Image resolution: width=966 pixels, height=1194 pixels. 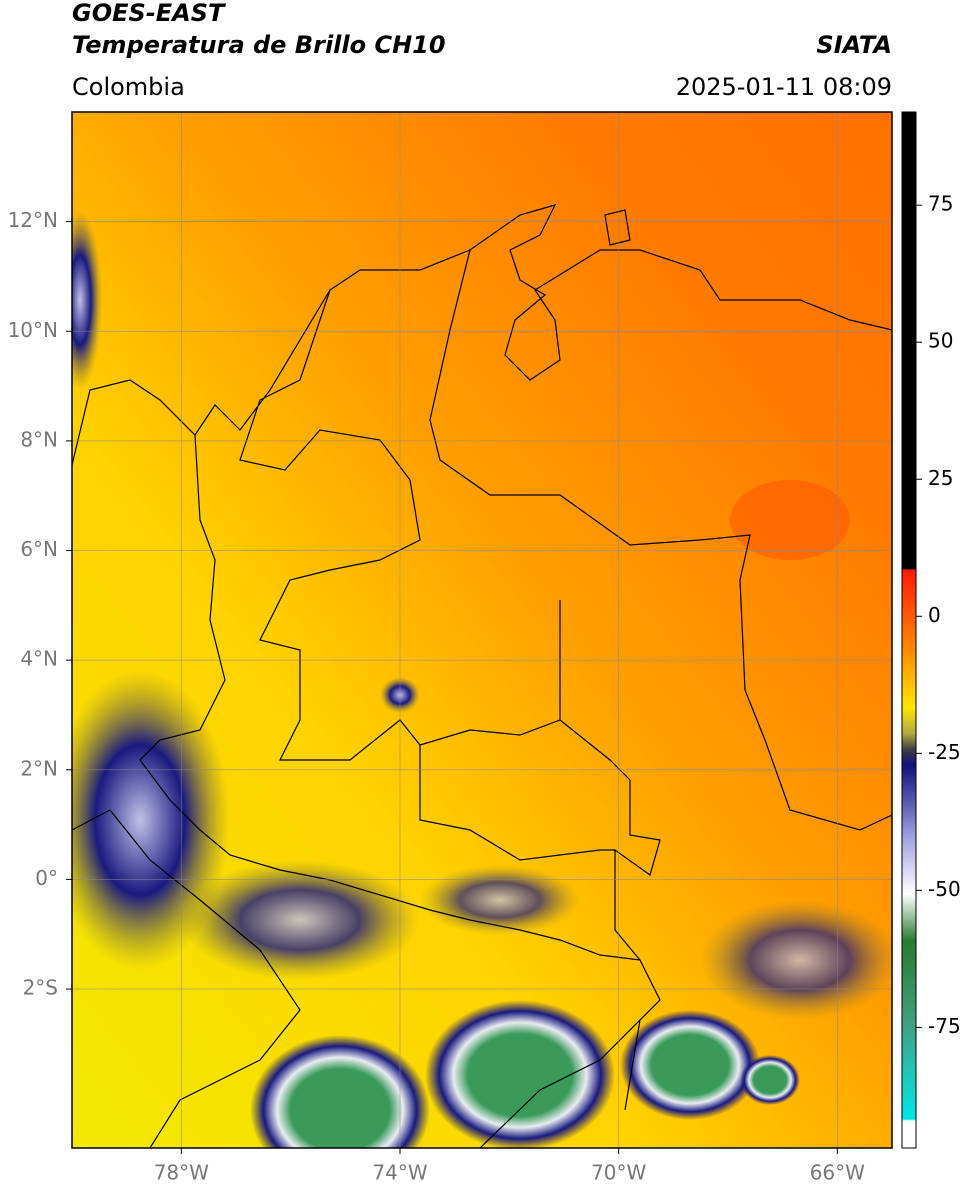 I want to click on datetime: 2025-01-11 08:09, so click(x=784, y=87).